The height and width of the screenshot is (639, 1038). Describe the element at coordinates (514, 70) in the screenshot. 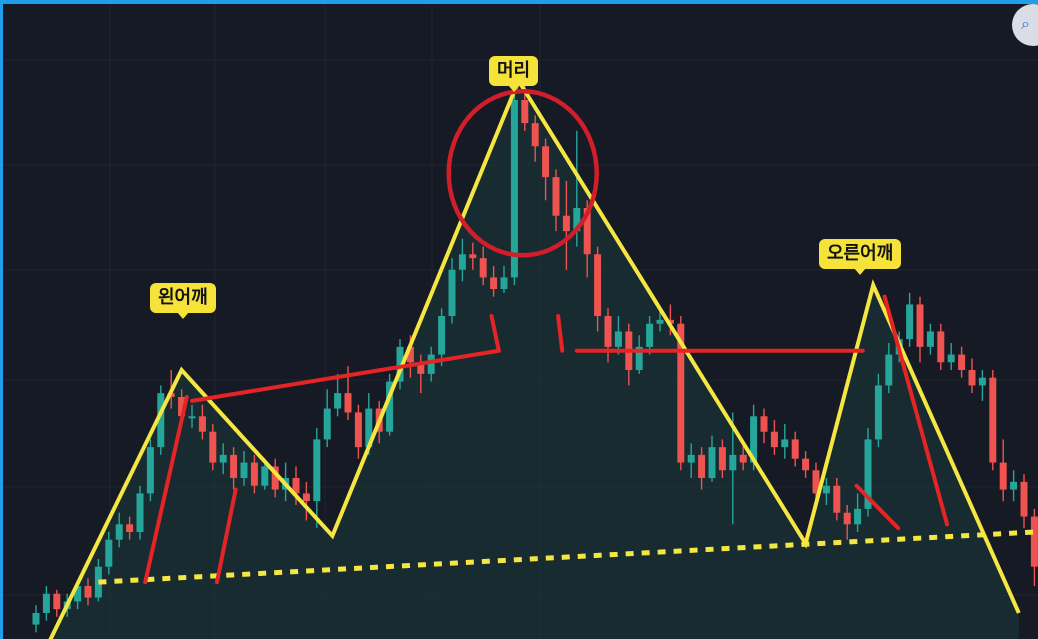

I see `head-text: 머리` at that location.